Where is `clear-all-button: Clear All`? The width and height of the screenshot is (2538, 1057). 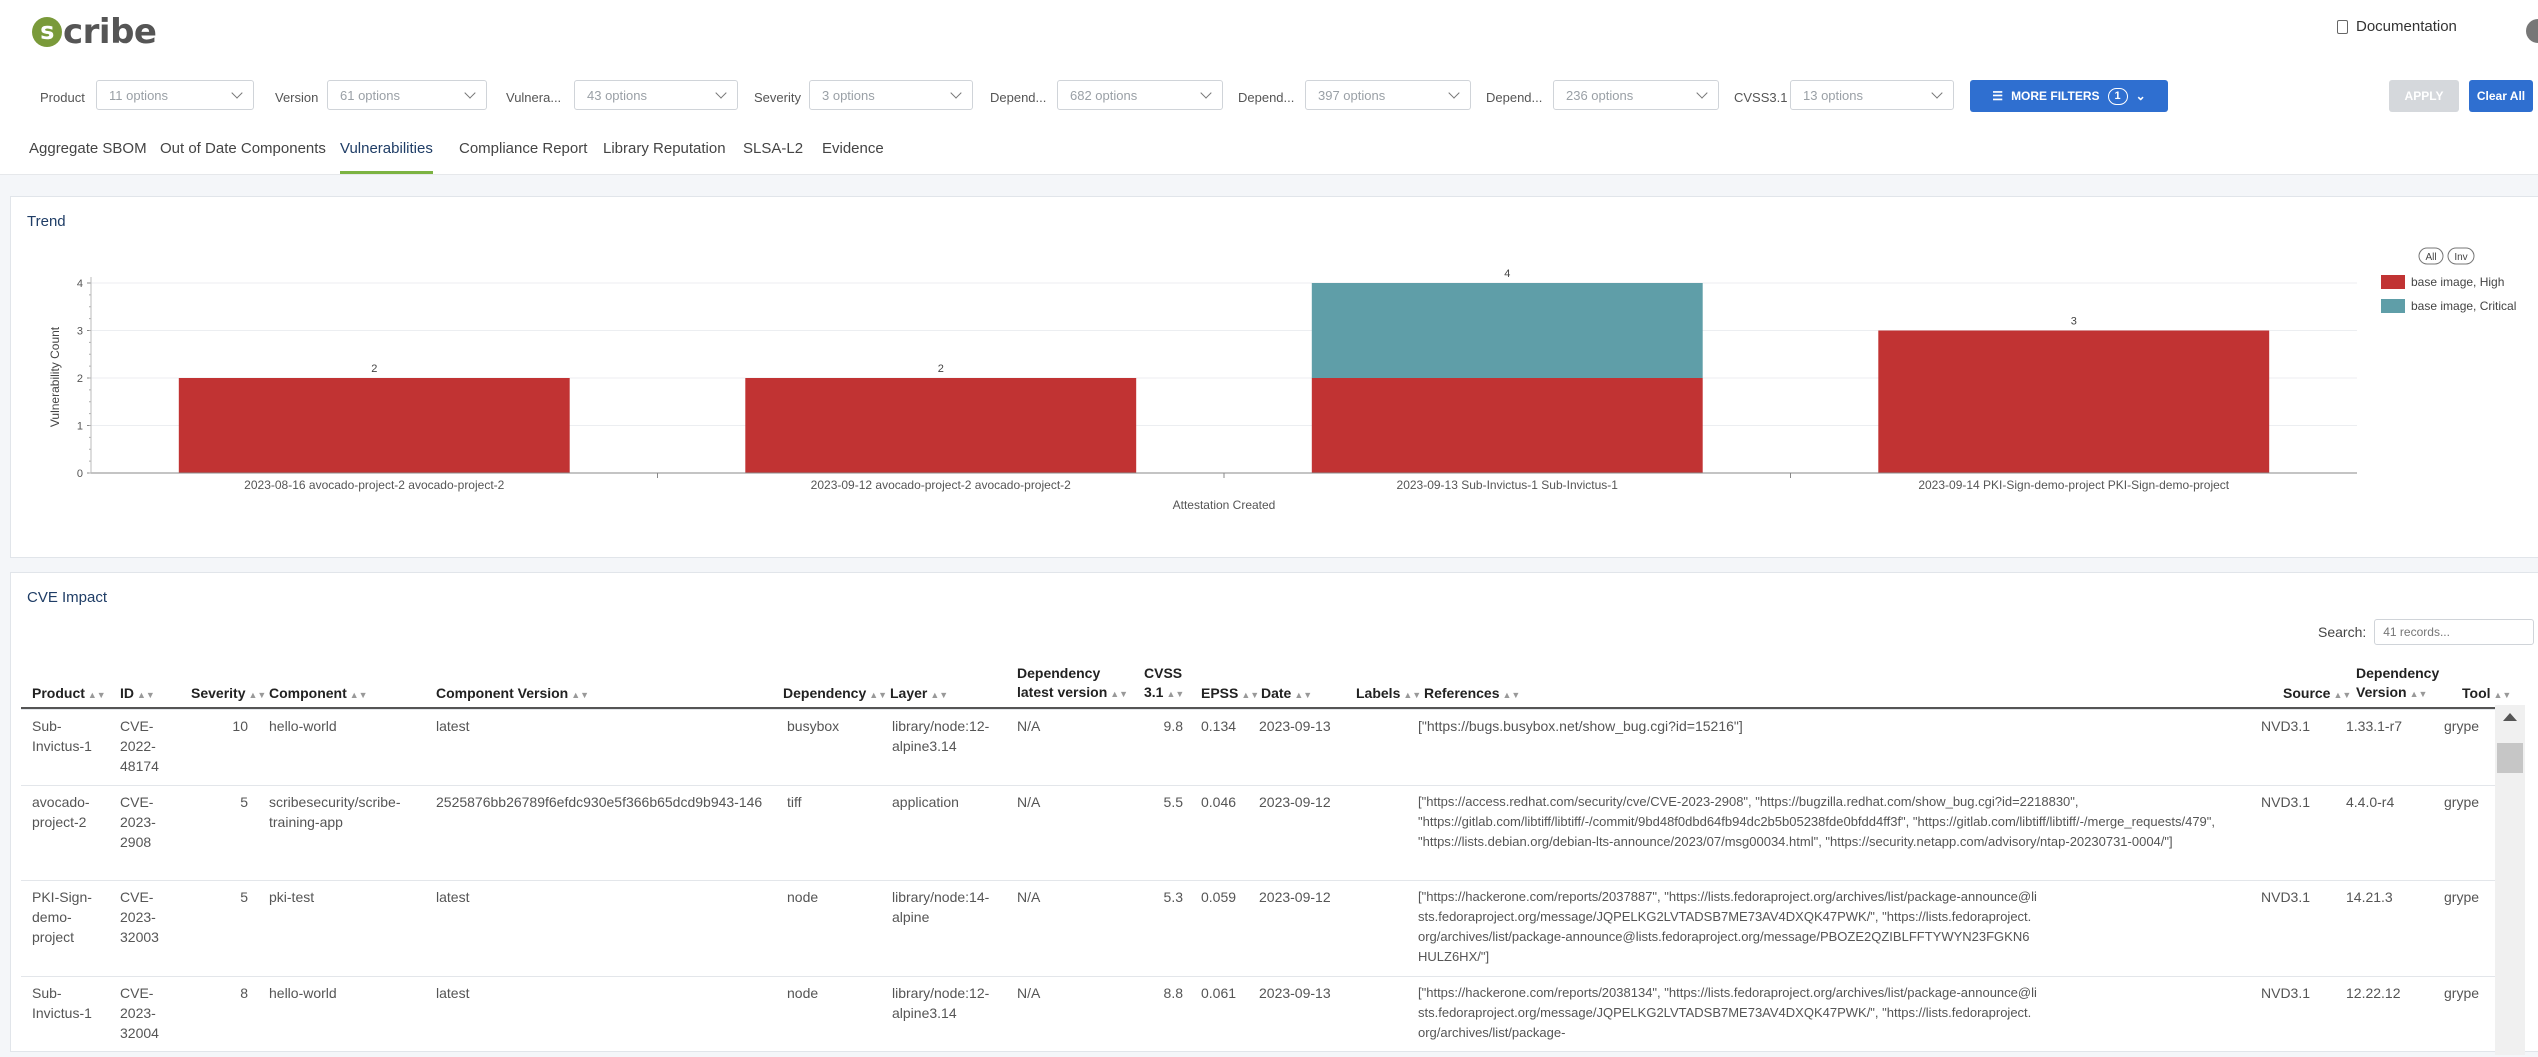 clear-all-button: Clear All is located at coordinates (2501, 96).